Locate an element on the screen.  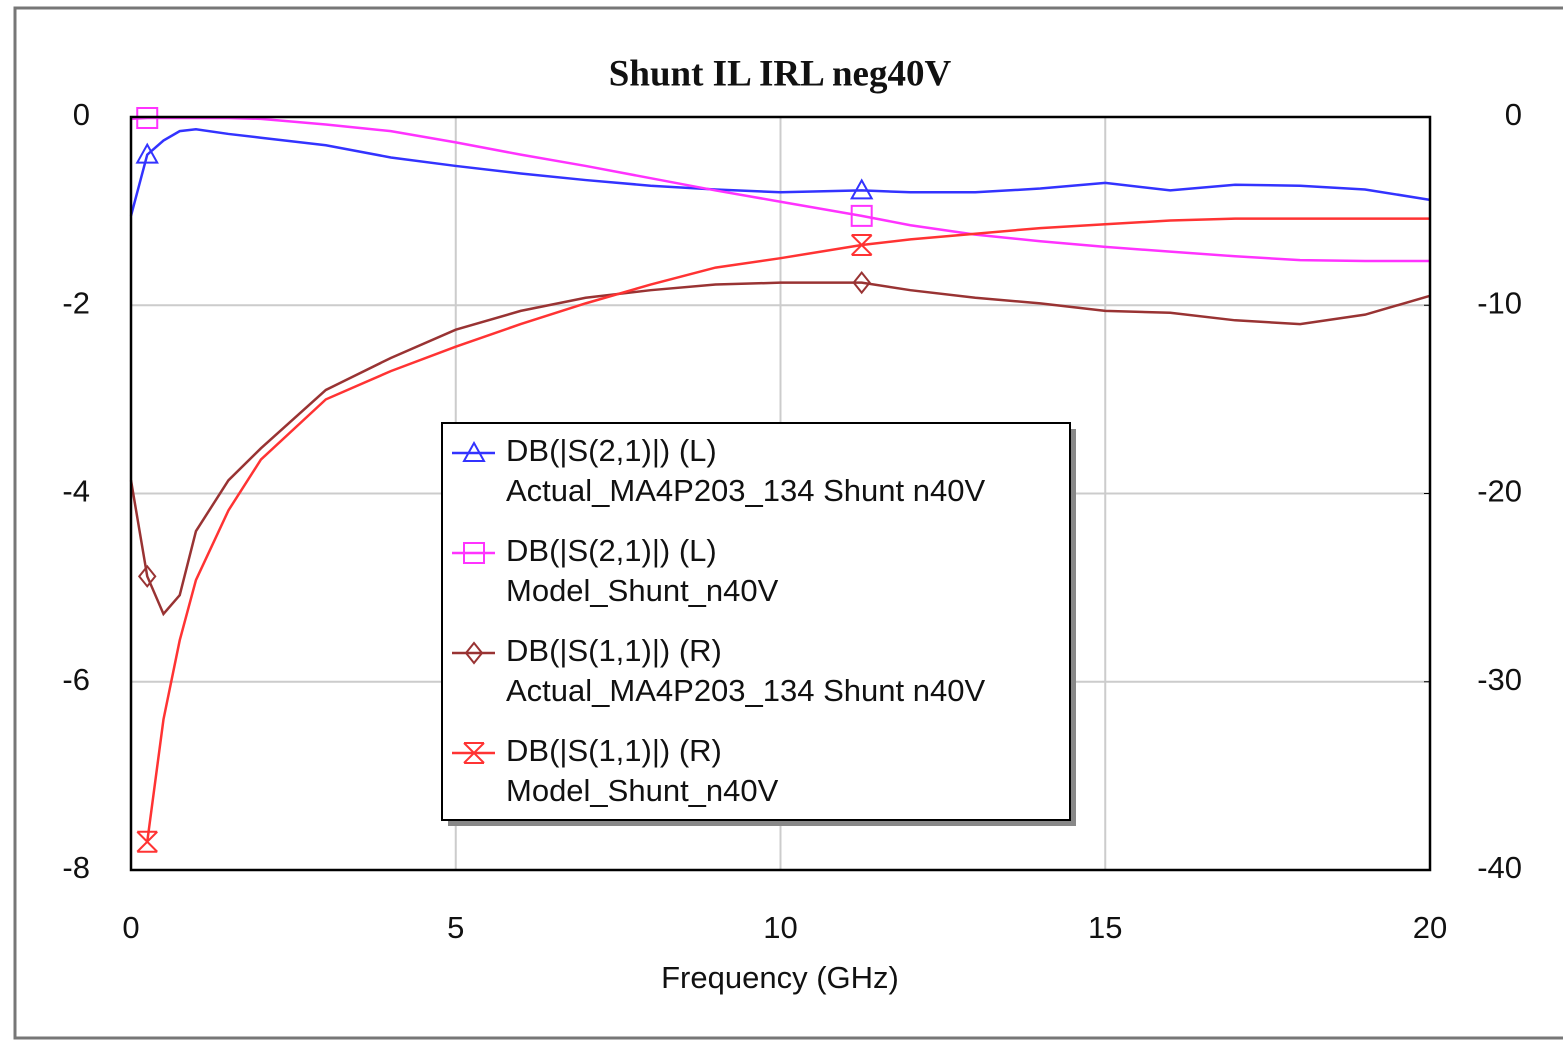
chart-title: Shunt IL IRL neg40V is located at coordinates (780, 73).